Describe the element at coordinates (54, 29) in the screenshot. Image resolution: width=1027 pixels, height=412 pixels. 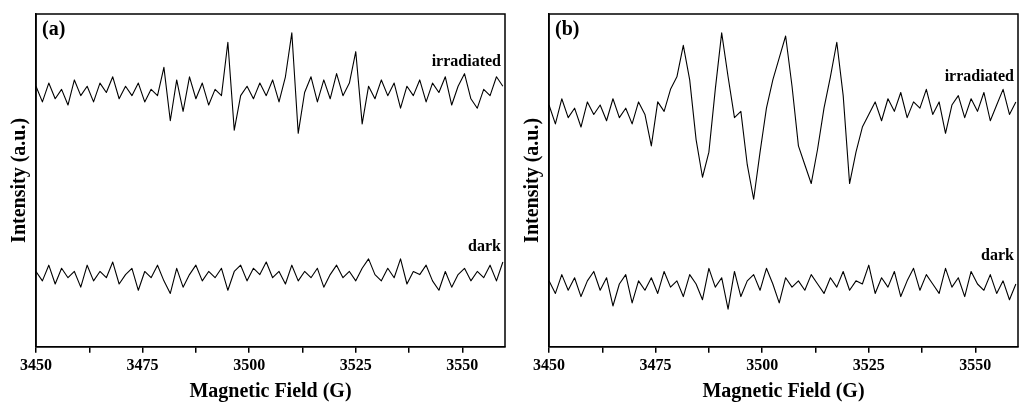
I see `annotation: (a)` at that location.